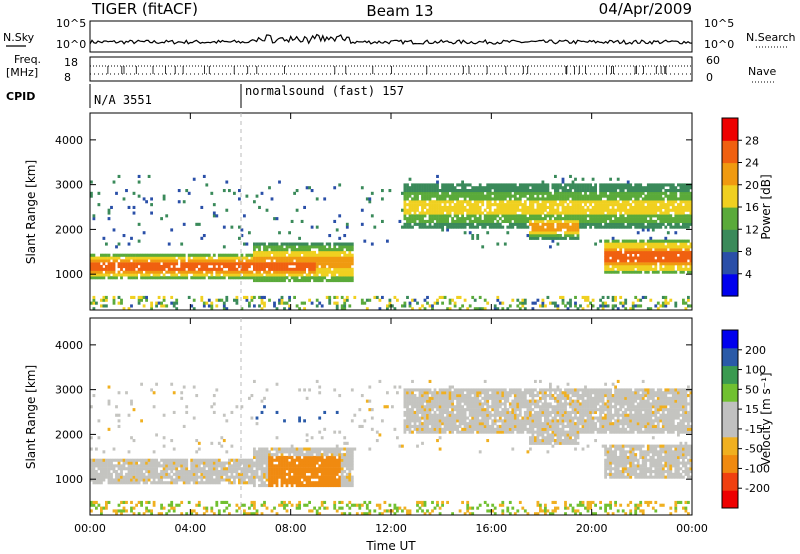 Image resolution: width=800 pixels, height=554 pixels. Describe the element at coordinates (730, 174) in the screenshot. I see `colorbar-segment` at that location.